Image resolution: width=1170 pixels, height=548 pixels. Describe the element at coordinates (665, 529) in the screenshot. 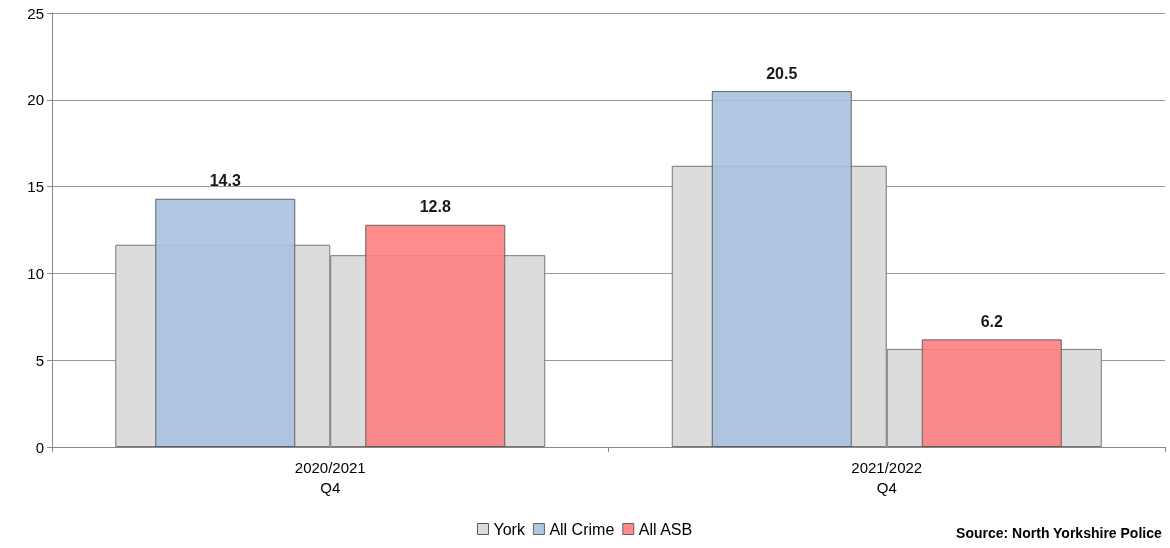

I see `legend-label: All ASB` at that location.